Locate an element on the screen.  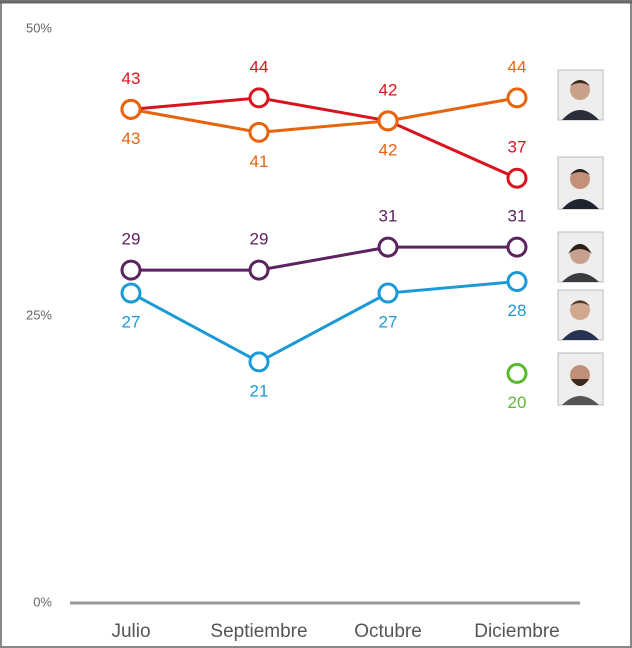
x-tick-label: Septiembre is located at coordinates (258, 631).